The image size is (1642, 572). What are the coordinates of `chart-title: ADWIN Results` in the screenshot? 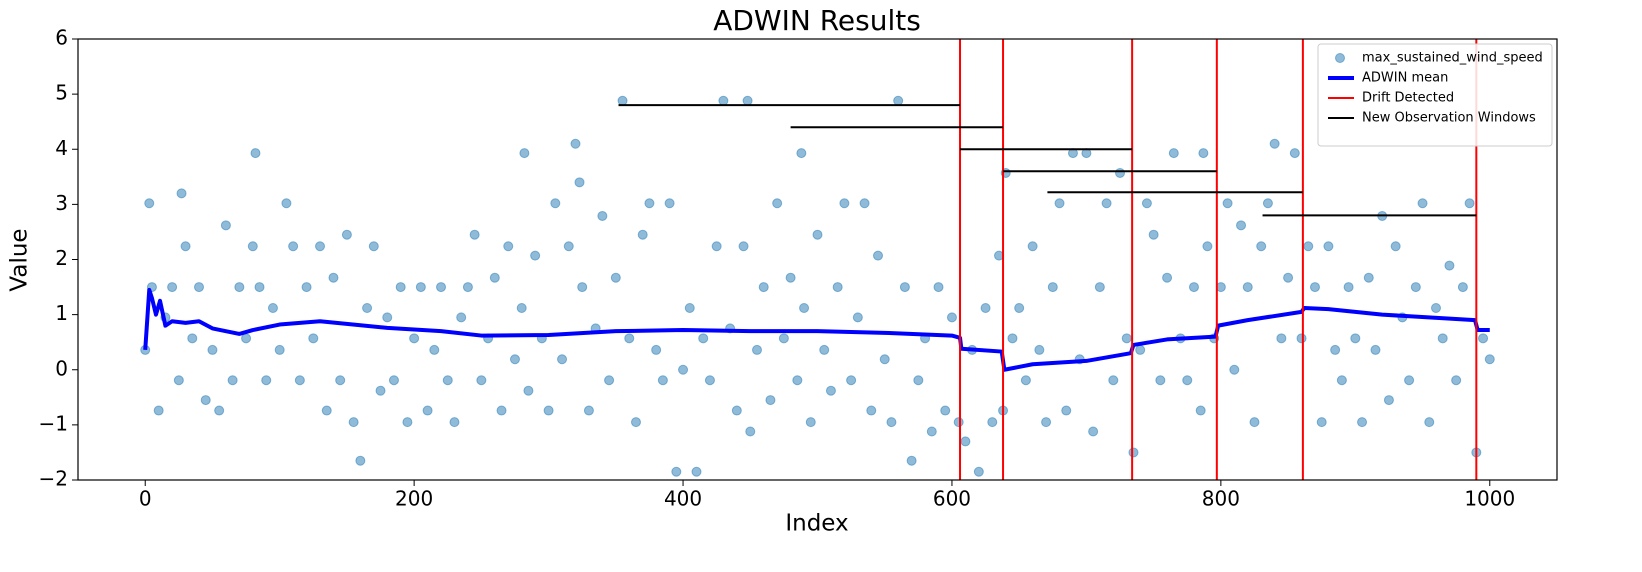 It's located at (817, 20).